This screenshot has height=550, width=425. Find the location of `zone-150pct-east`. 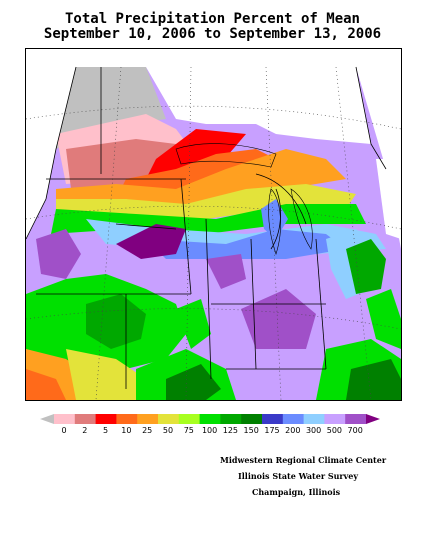

zone-150pct-east is located at coordinates (366, 266).